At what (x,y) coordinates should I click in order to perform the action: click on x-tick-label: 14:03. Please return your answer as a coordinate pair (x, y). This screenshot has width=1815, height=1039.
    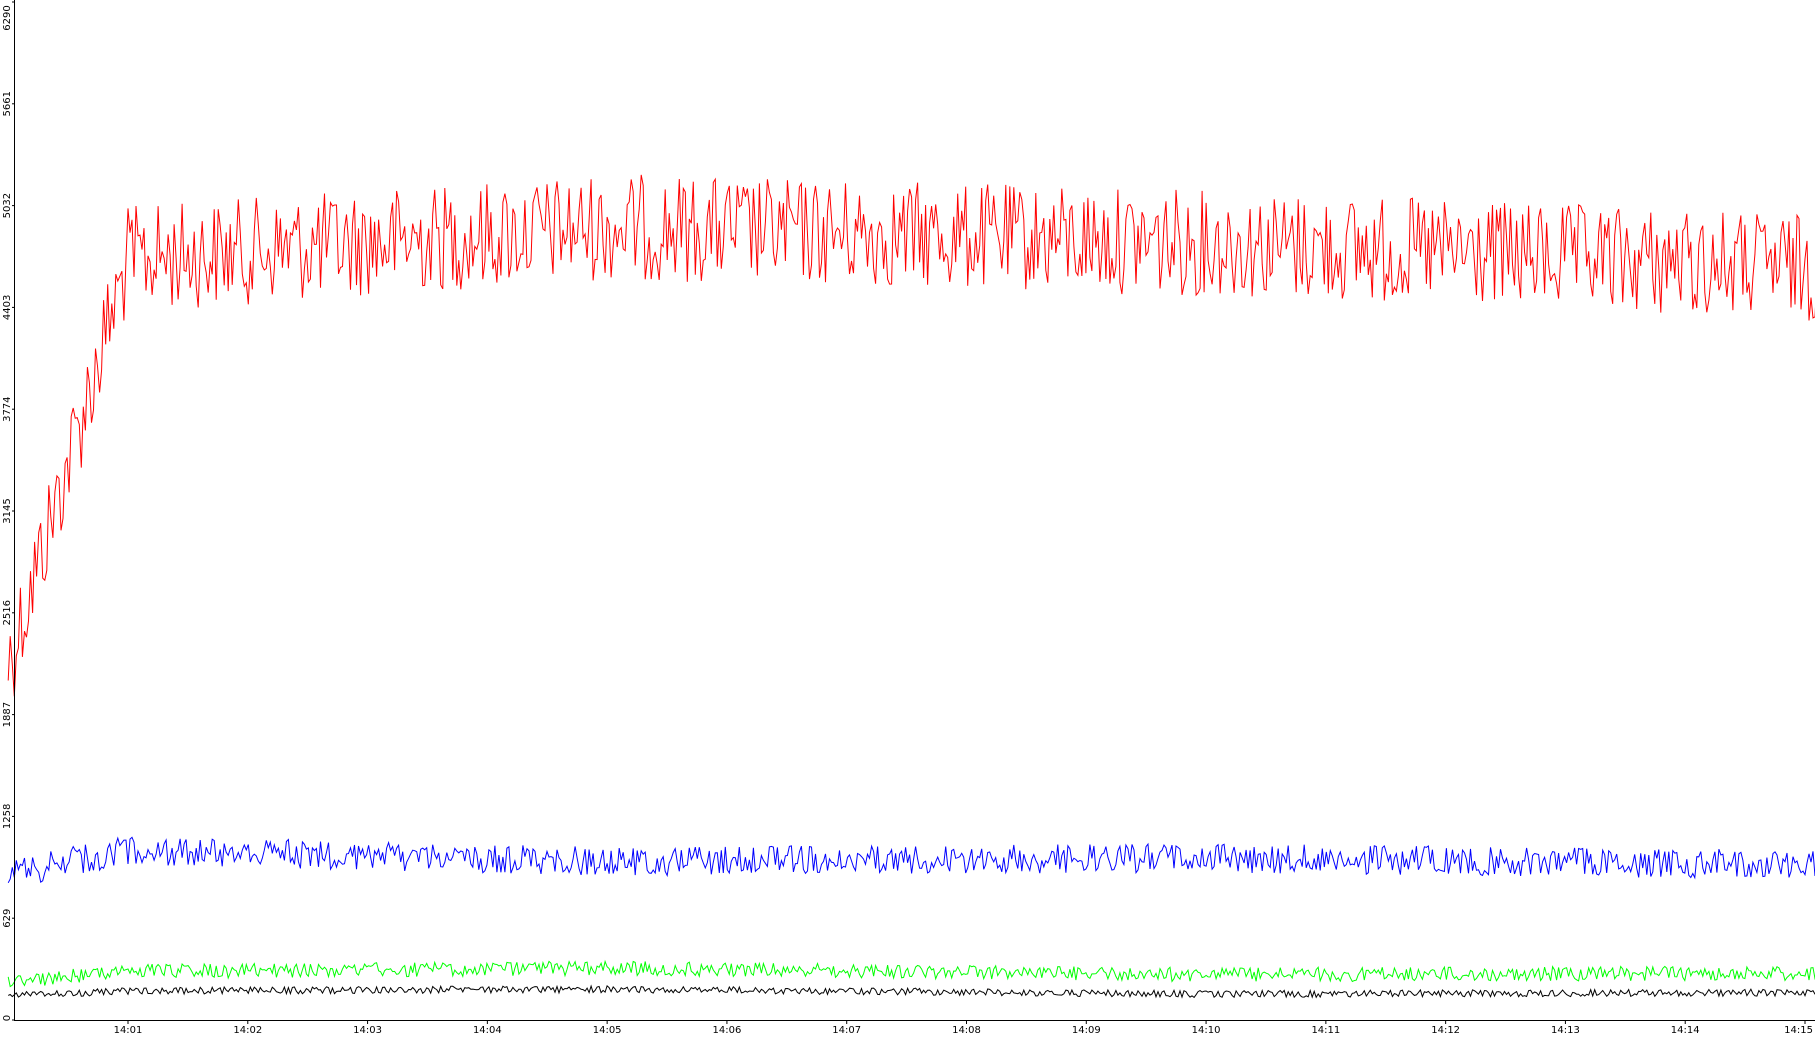
    Looking at the image, I should click on (367, 1030).